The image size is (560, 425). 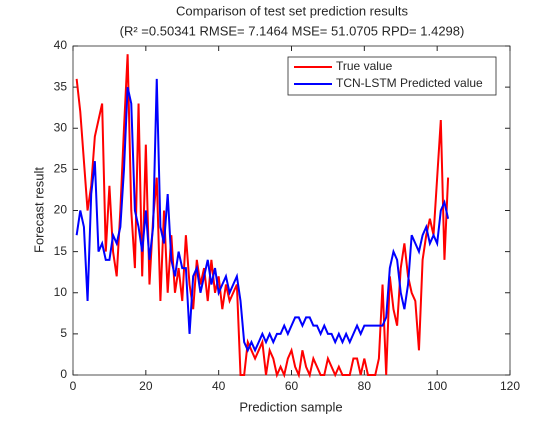 I want to click on y-tick-label: 25, so click(x=61, y=169).